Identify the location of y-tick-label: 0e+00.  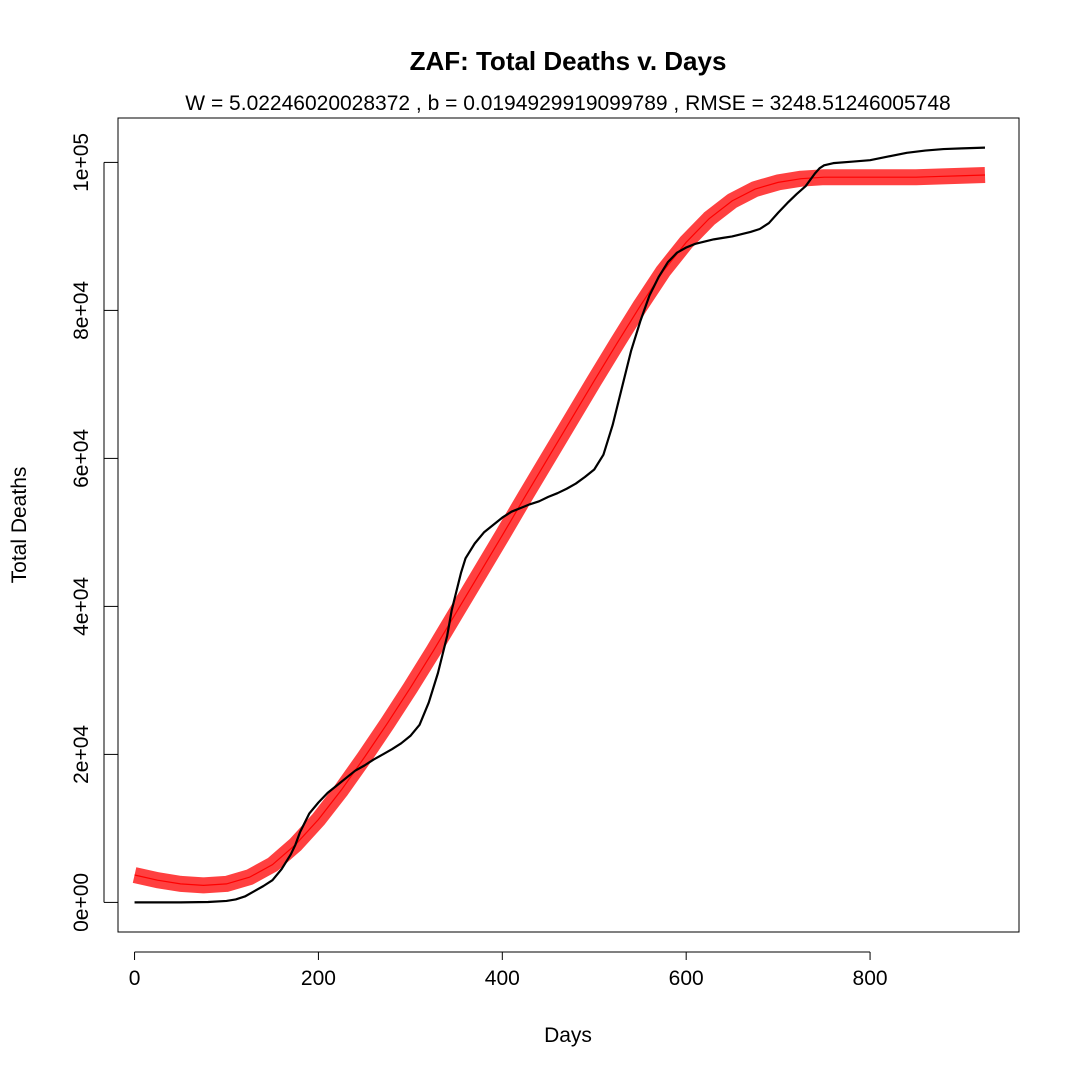
(81, 902).